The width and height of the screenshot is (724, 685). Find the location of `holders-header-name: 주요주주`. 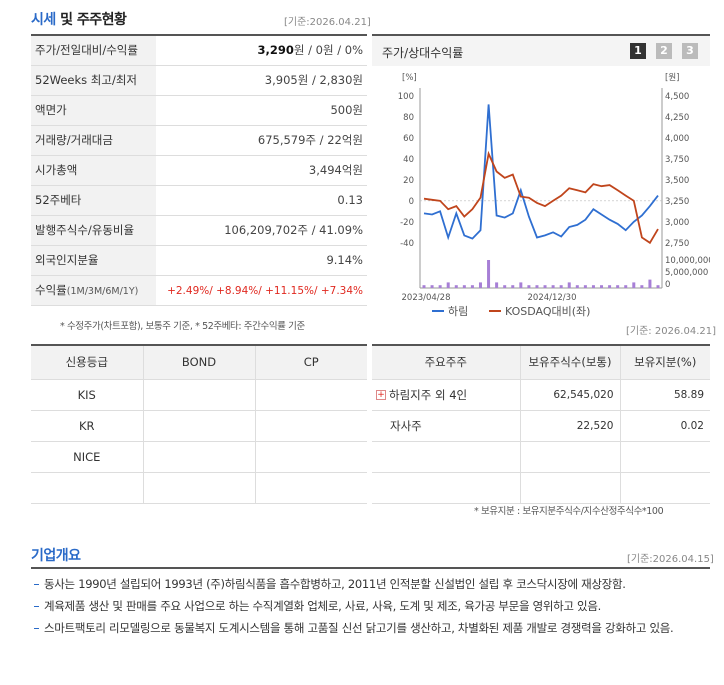

holders-header-name: 주요주주 is located at coordinates (446, 362).